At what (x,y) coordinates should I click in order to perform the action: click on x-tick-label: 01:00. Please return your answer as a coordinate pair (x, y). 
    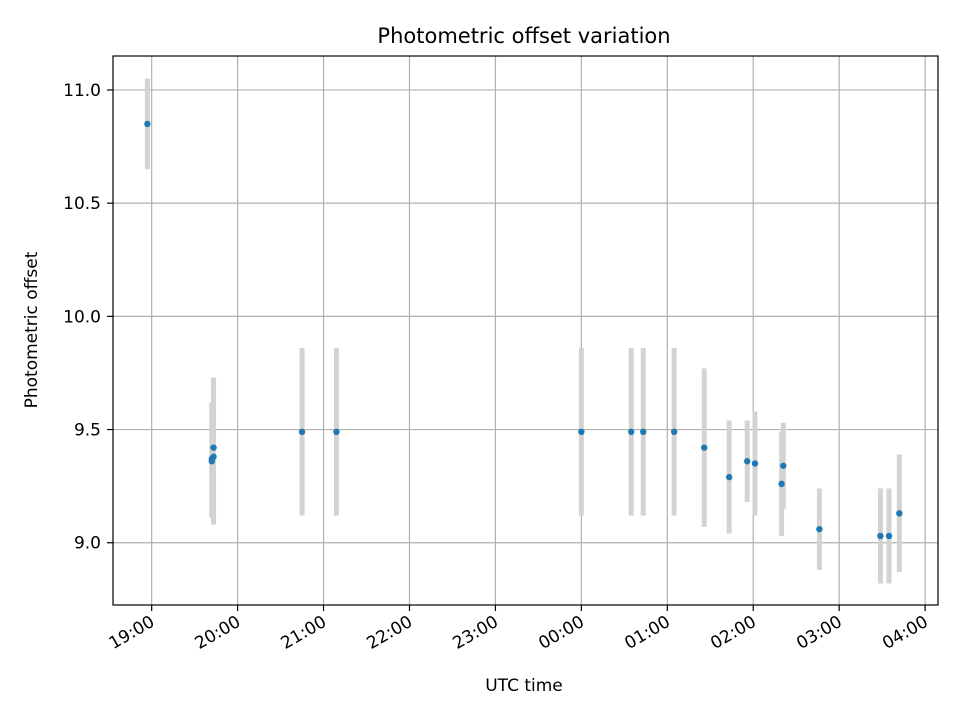
    Looking at the image, I should click on (647, 633).